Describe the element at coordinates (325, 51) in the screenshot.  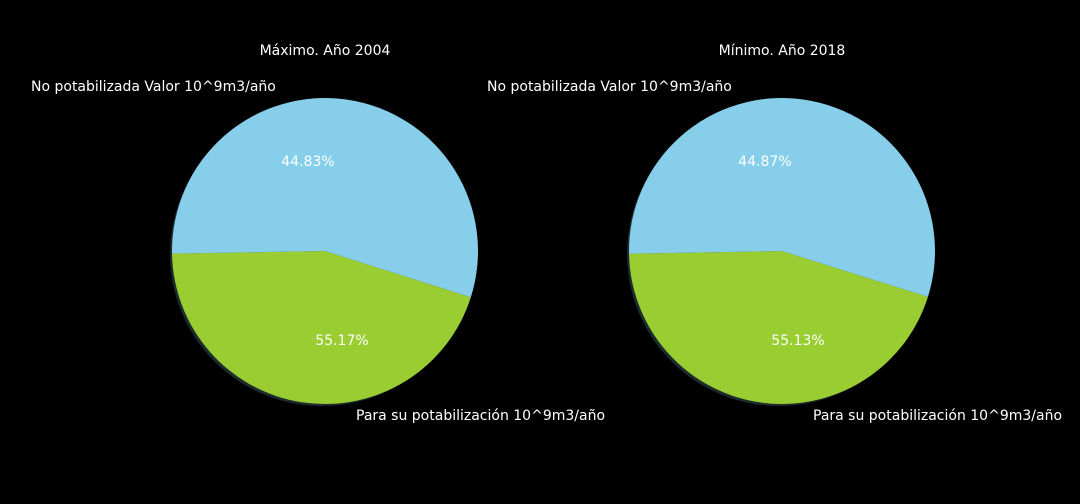
I see `chart-title: Máximo. Año 2004` at that location.